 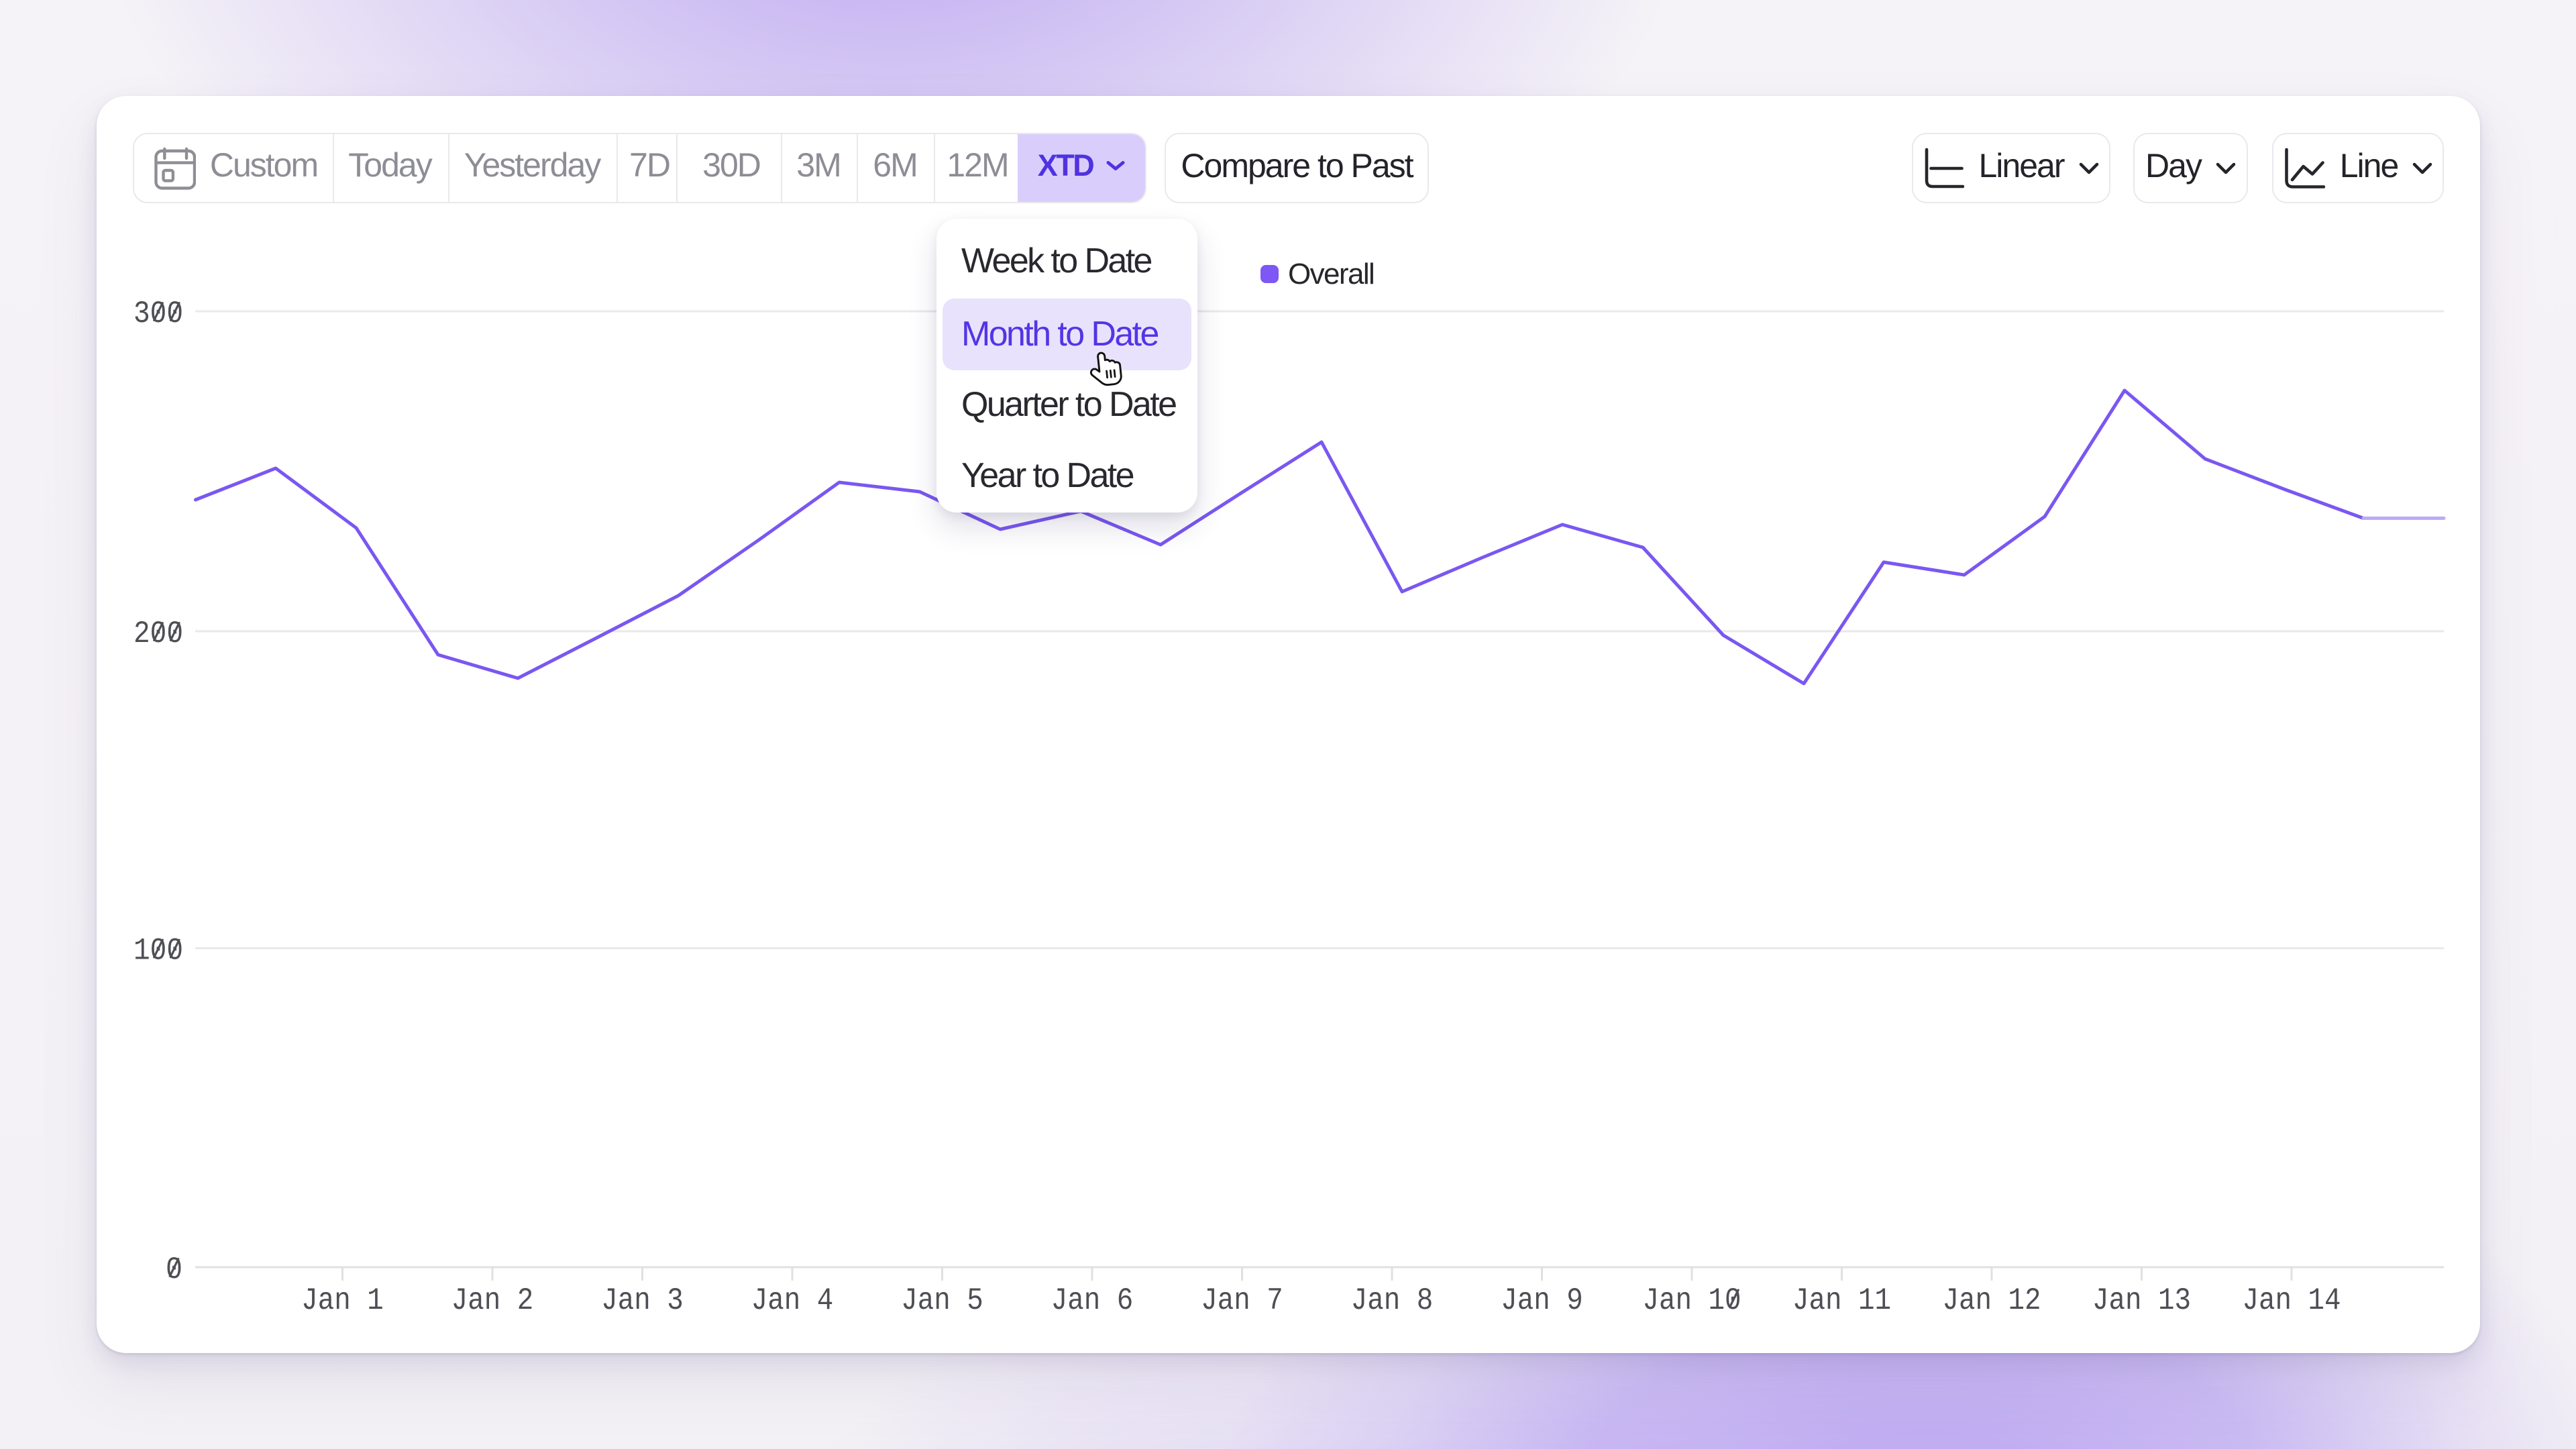 What do you see at coordinates (1692, 1300) in the screenshot?
I see `svg-text: Jan 10` at bounding box center [1692, 1300].